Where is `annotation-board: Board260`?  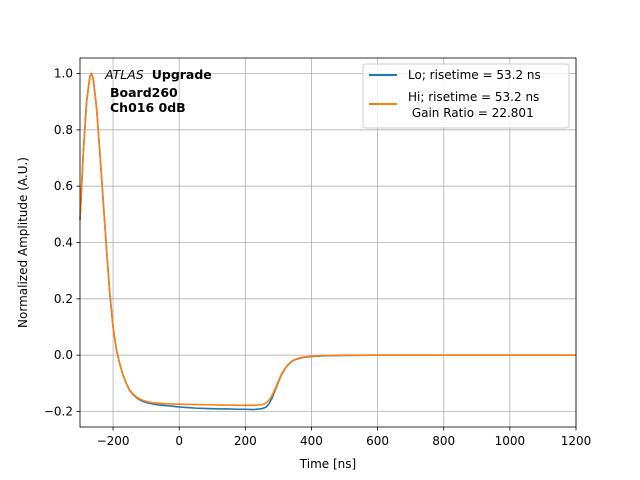 annotation-board: Board260 is located at coordinates (144, 92).